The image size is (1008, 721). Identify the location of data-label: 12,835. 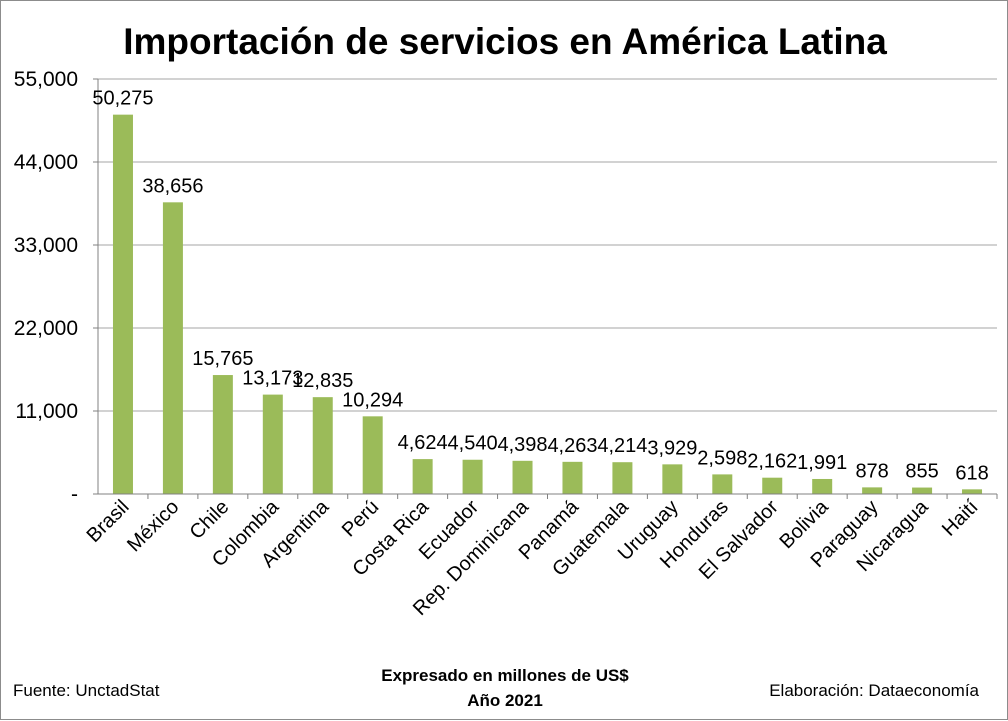
(322, 381).